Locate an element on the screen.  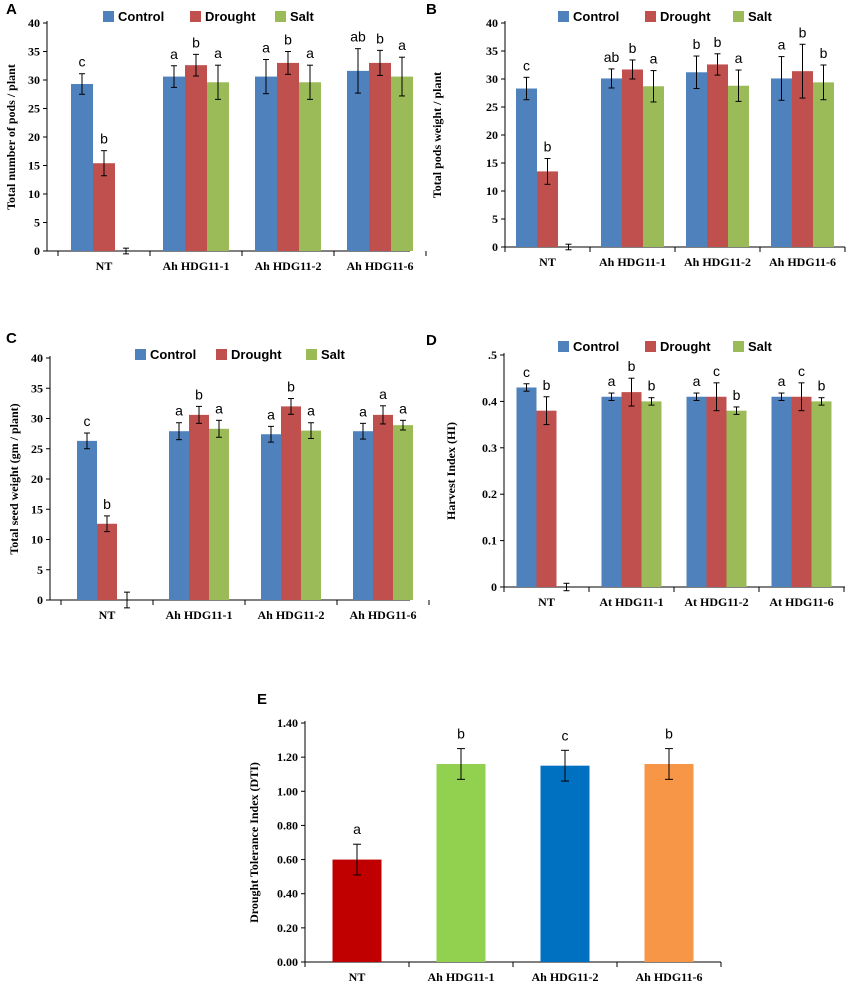
panel-letter: C is located at coordinates (11, 338).